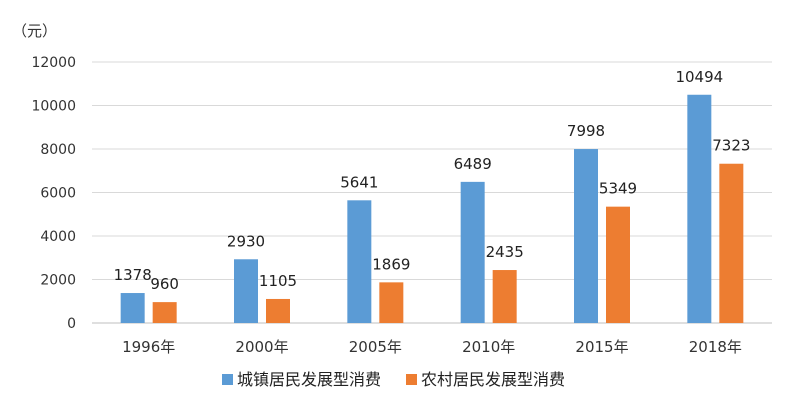  What do you see at coordinates (58, 237) in the screenshot?
I see `y-tick-label: 4000` at bounding box center [58, 237].